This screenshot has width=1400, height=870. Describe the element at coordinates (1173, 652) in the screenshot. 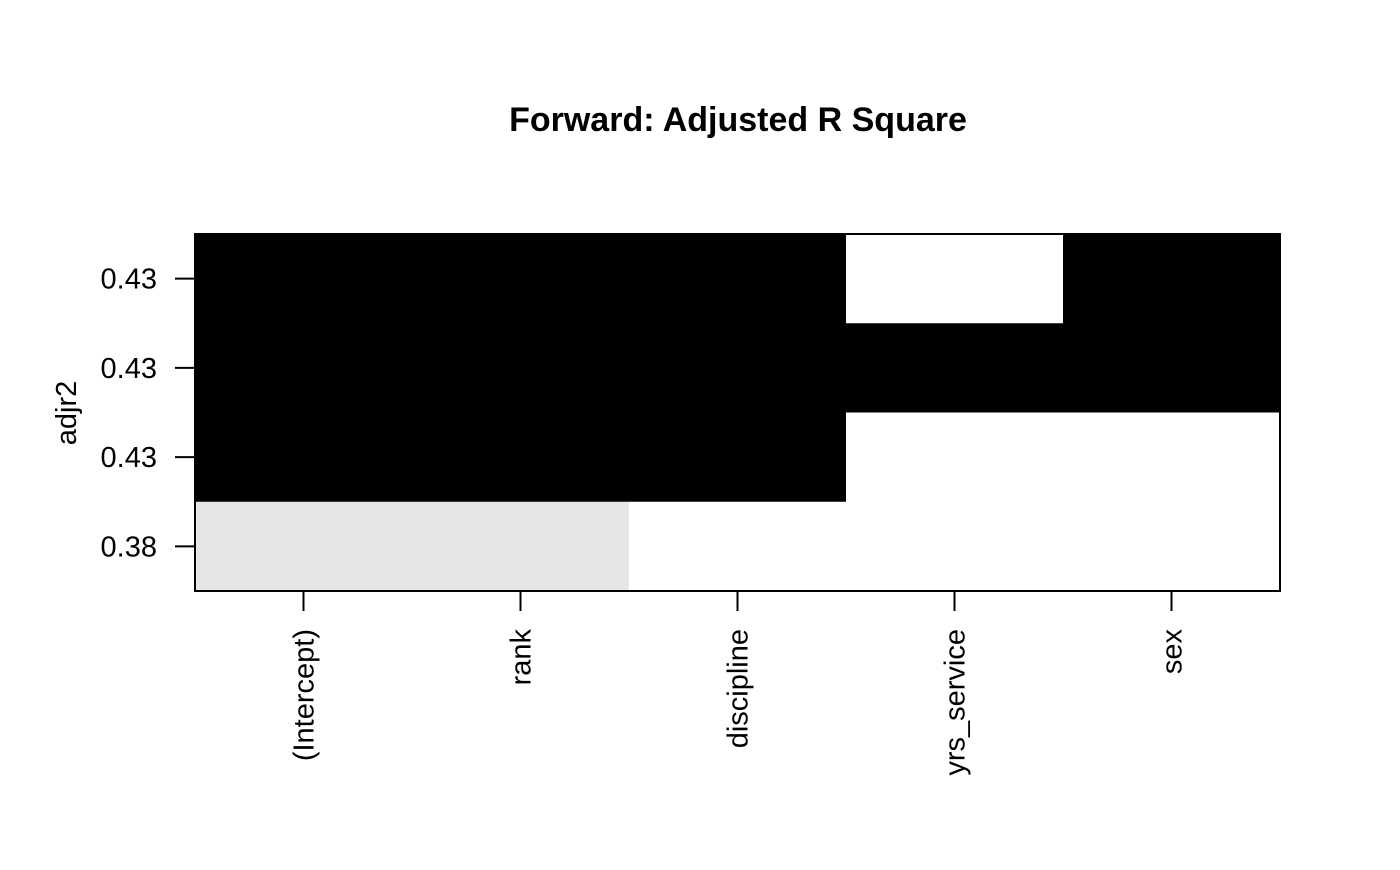

I see `x-tick-label: sex` at that location.